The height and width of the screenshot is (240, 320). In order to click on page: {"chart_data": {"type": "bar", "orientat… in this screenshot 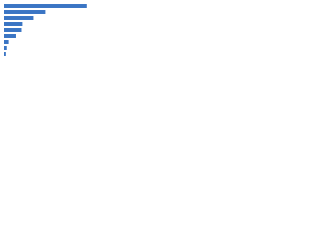, I will do `click(50, 35)`.